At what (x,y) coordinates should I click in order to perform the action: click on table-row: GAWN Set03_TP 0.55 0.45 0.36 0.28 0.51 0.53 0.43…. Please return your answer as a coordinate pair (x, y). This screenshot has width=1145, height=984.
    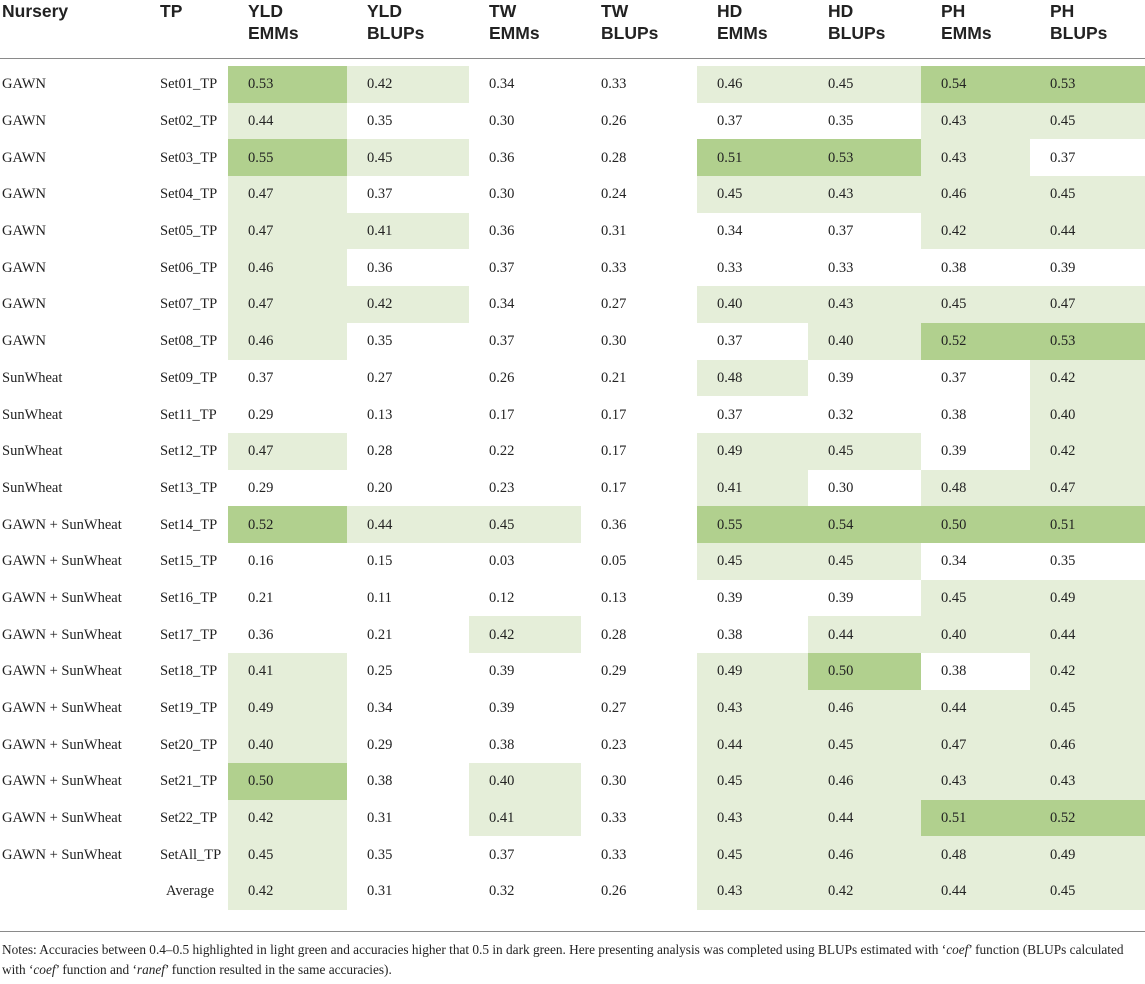
    Looking at the image, I should click on (572, 158).